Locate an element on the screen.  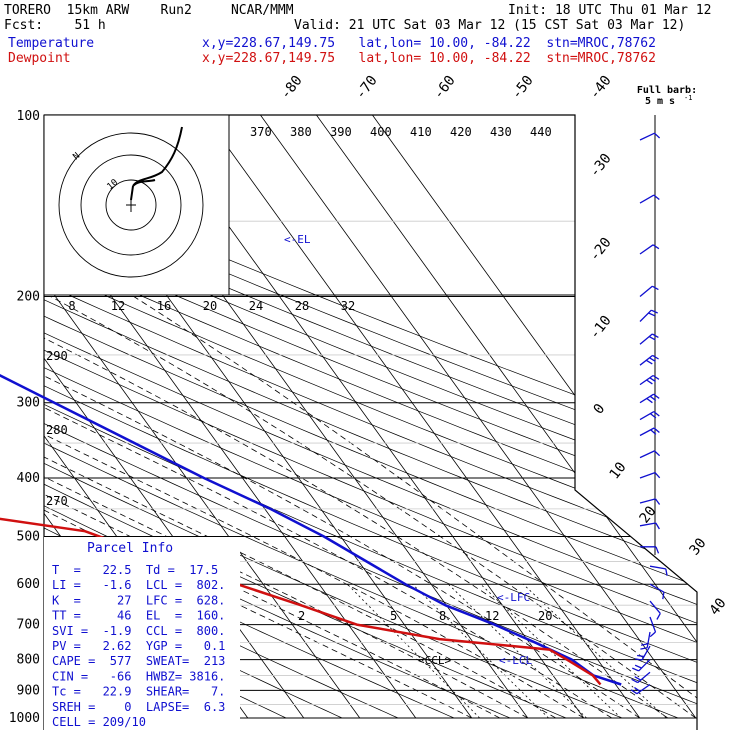
wind-scale-label: 32 is located at coordinates (348, 306).